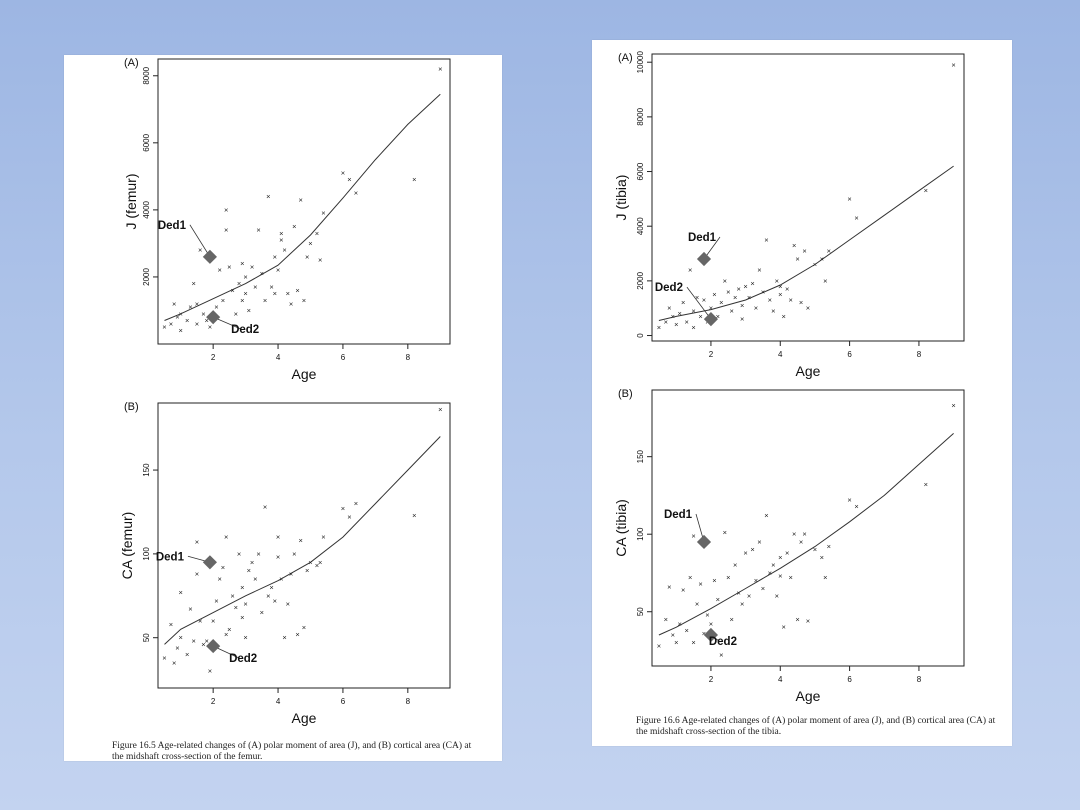 The width and height of the screenshot is (1080, 810). I want to click on annotation-label: Ded2, so click(669, 288).